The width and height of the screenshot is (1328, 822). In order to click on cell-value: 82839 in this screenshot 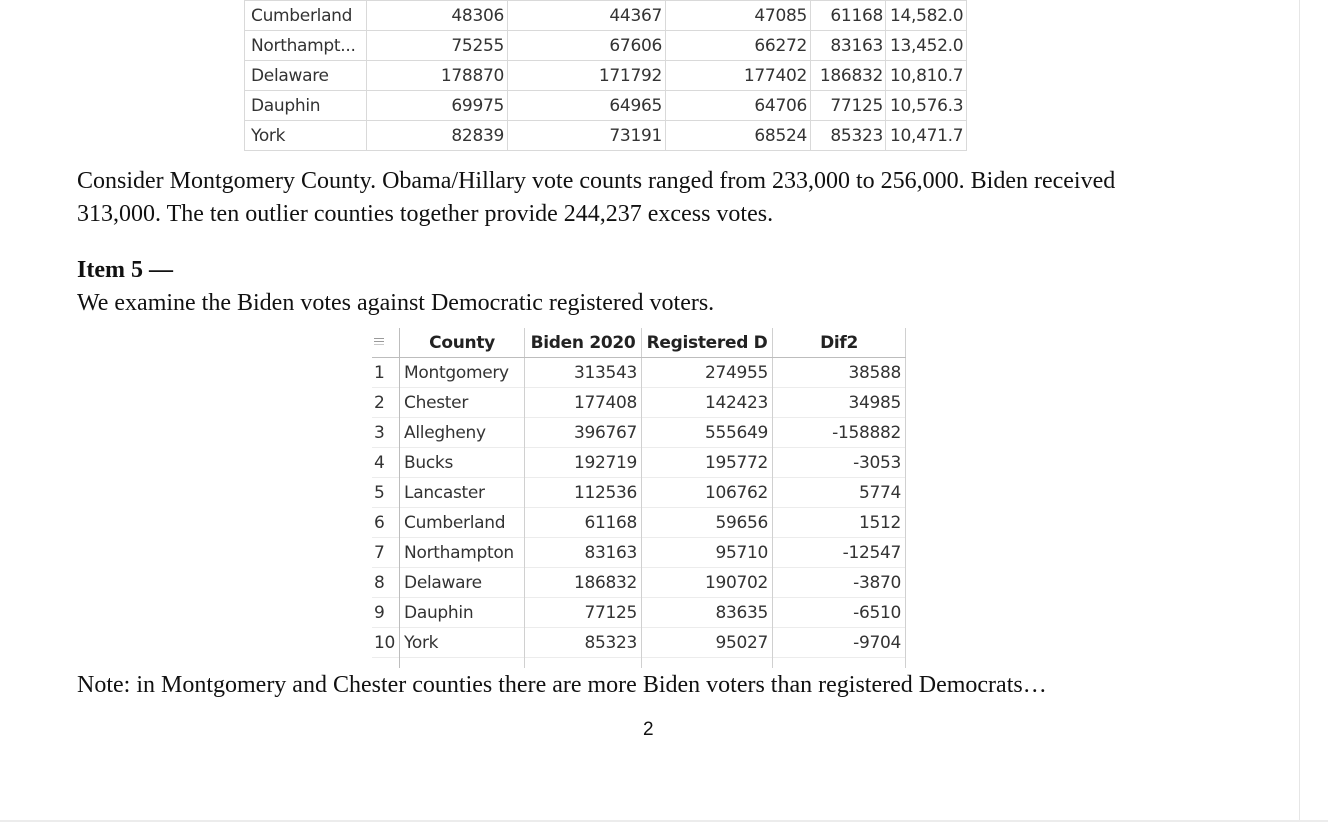, I will do `click(437, 135)`.